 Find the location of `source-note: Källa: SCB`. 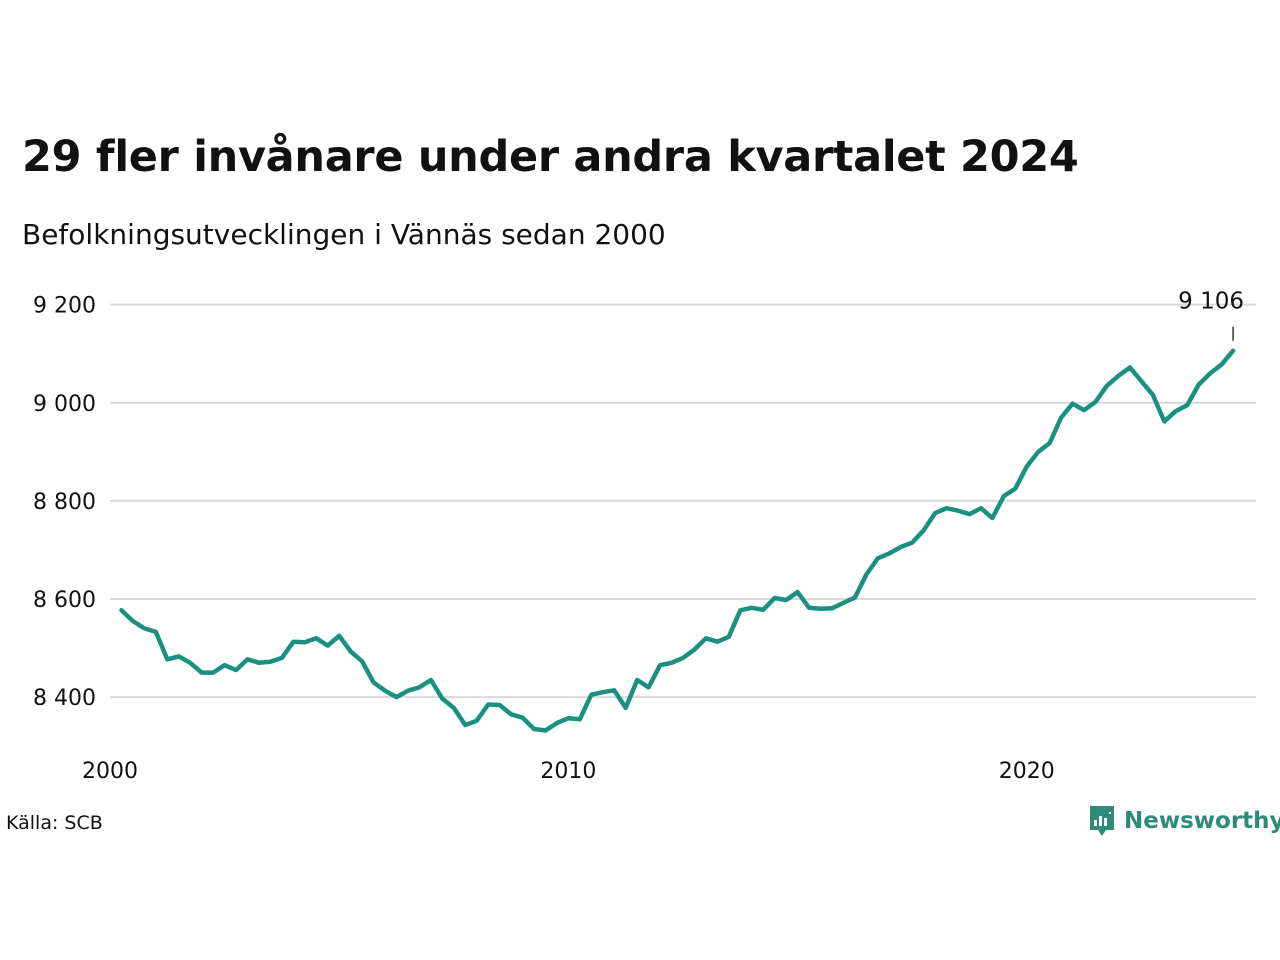

source-note: Källa: SCB is located at coordinates (54, 823).